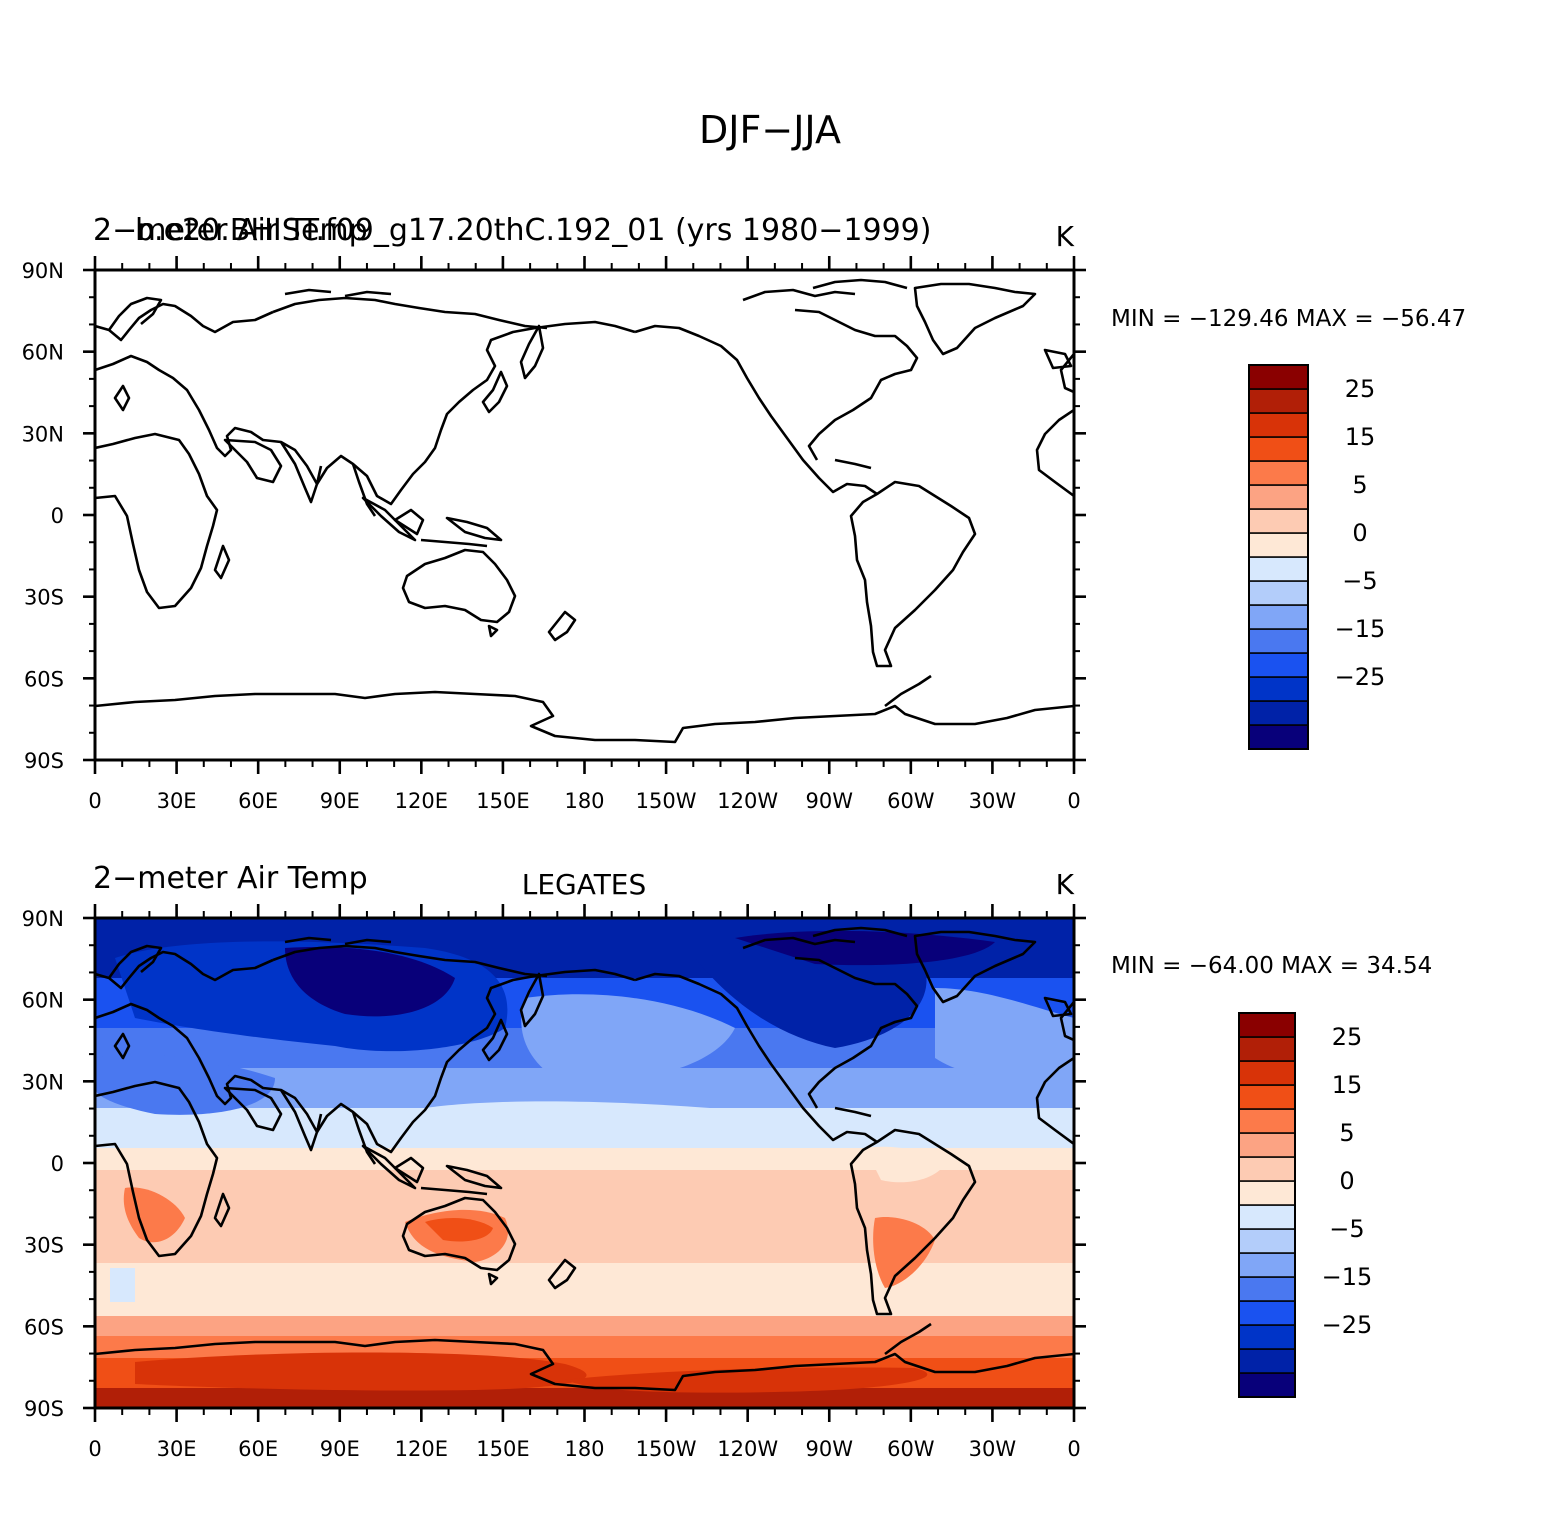  Describe the element at coordinates (57, 1164) in the screenshot. I see `lat-label: 0` at that location.